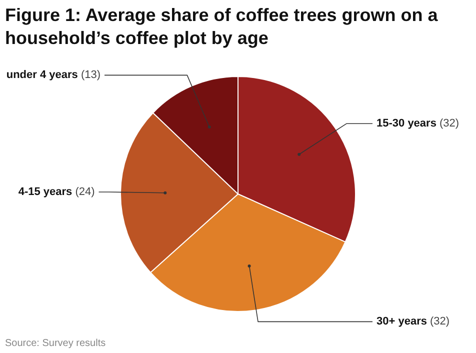 The image size is (476, 353). Describe the element at coordinates (89, 75) in the screenshot. I see `data-label: (13)` at that location.